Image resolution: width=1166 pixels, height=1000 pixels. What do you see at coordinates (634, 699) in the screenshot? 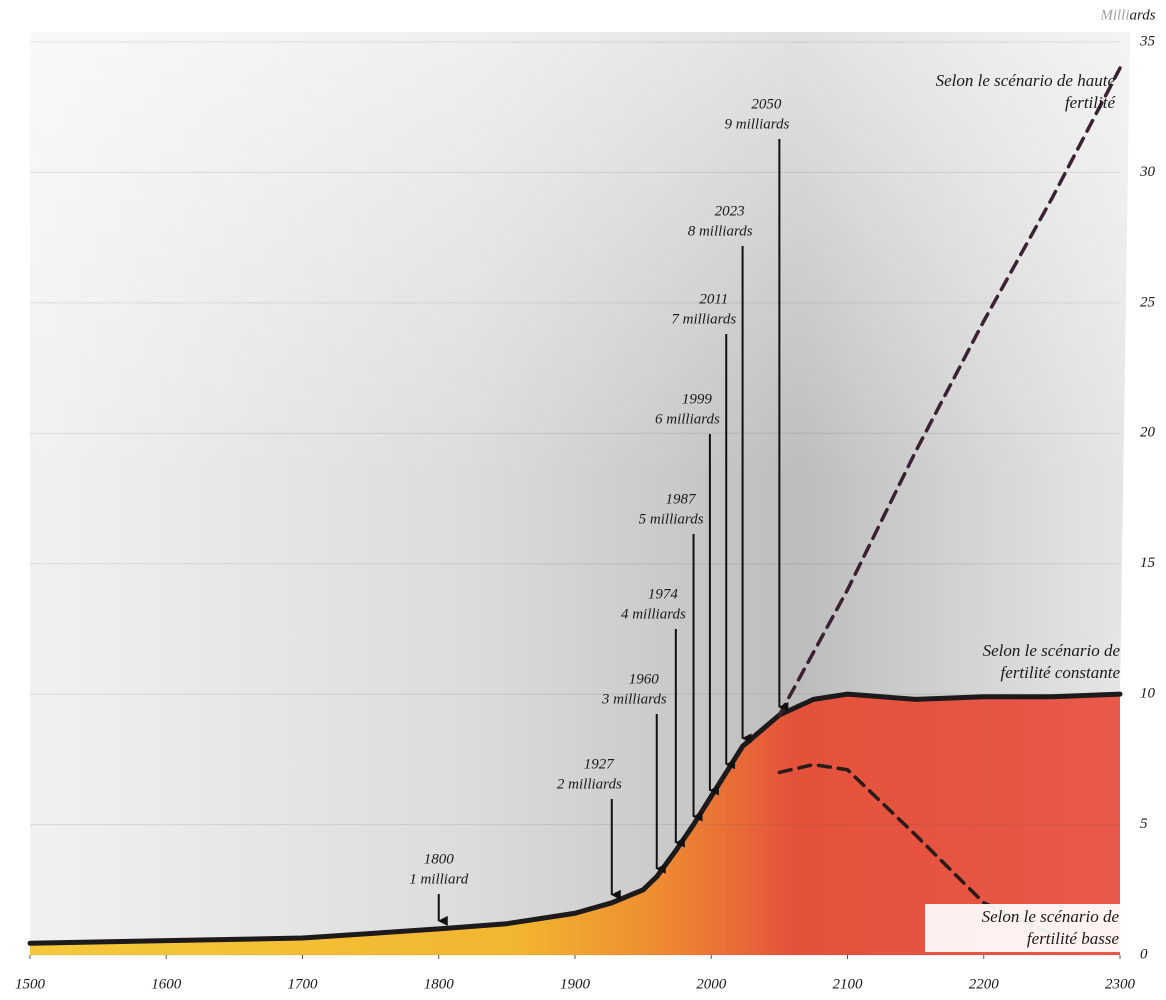
I see `milestone-label: 3 milliards` at bounding box center [634, 699].